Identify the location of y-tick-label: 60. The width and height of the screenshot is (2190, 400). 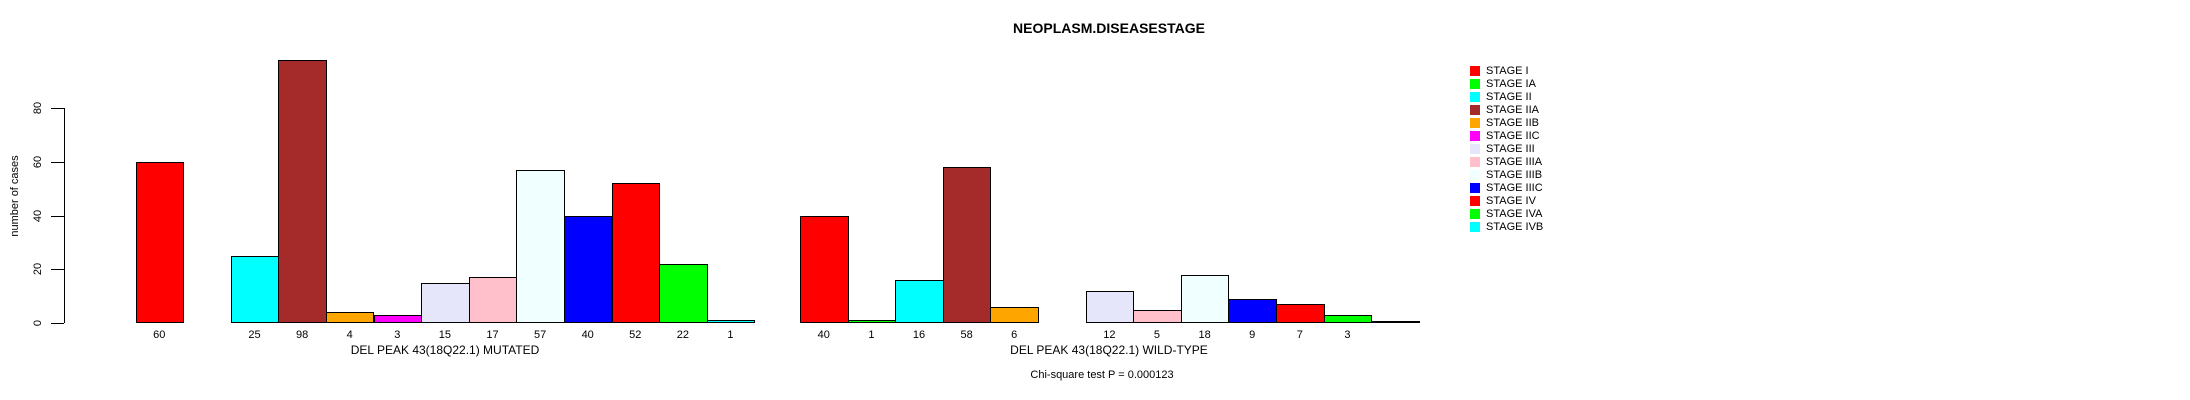
(38, 161).